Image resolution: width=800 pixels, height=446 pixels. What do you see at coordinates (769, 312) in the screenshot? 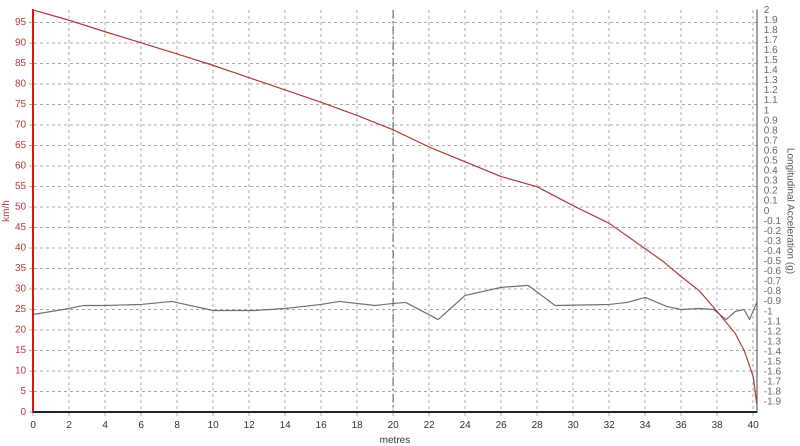
I see `y2-tick-label: -1` at bounding box center [769, 312].